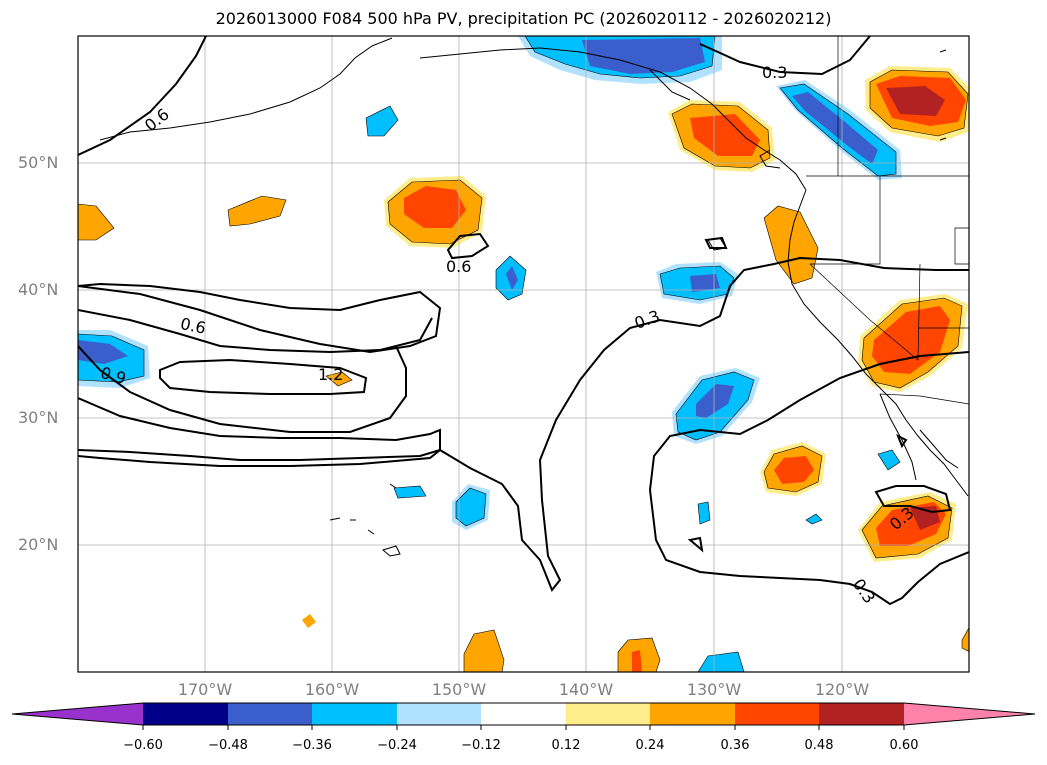  I want to click on colorbar-extend-high, so click(969, 714).